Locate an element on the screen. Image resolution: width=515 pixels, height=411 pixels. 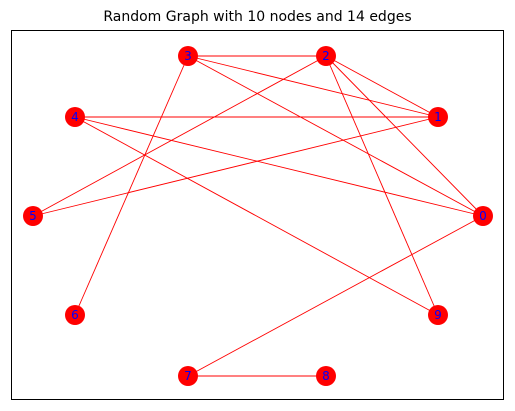
node-label-4: 4 is located at coordinates (75, 117).